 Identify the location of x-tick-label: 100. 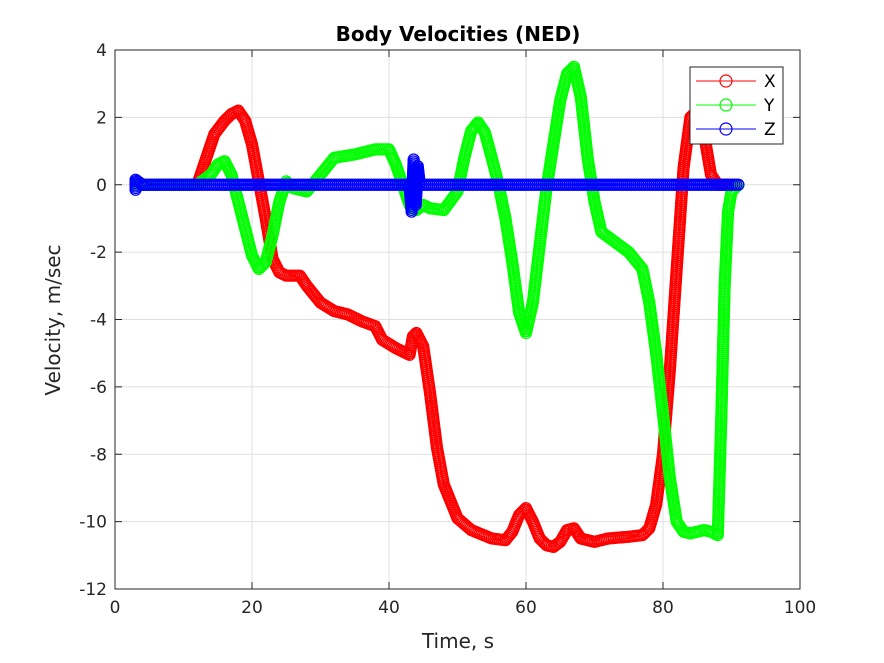
(800, 608).